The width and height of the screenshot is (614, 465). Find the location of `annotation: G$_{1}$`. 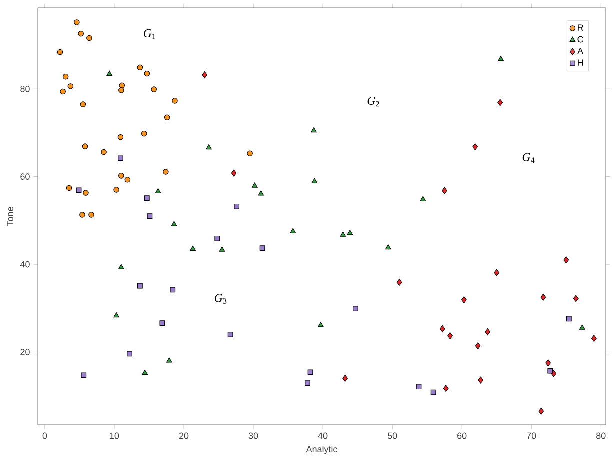

annotation: G$_{1}$ is located at coordinates (150, 34).